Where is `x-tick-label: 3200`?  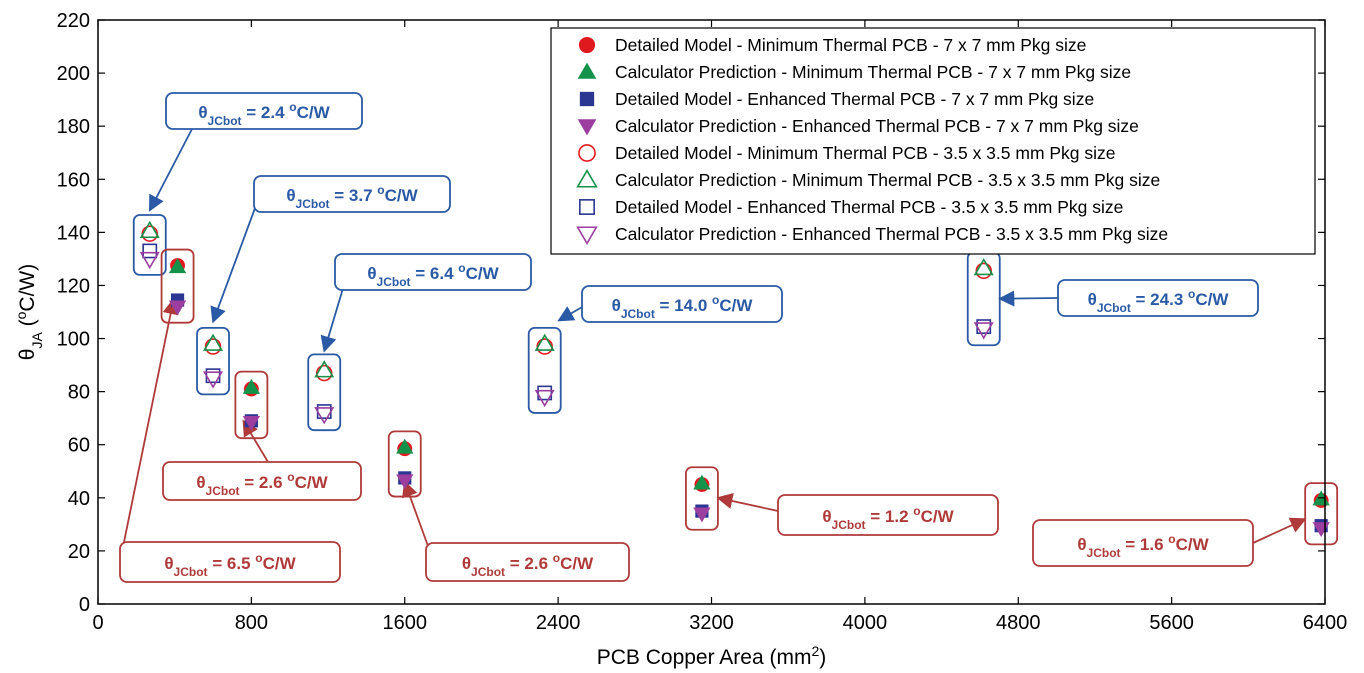
x-tick-label: 3200 is located at coordinates (711, 623).